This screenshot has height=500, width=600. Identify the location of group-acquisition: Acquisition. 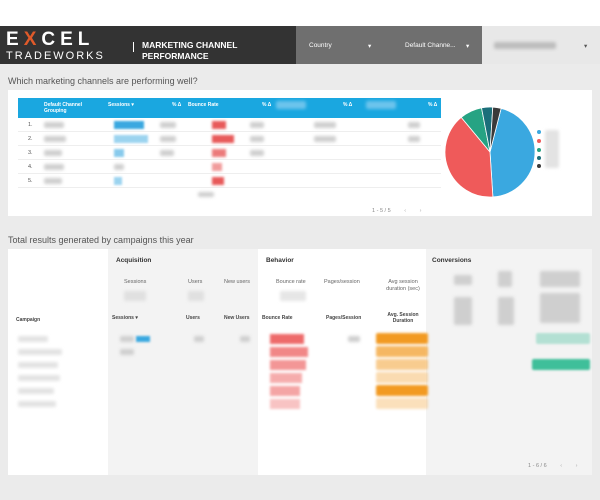
(134, 260).